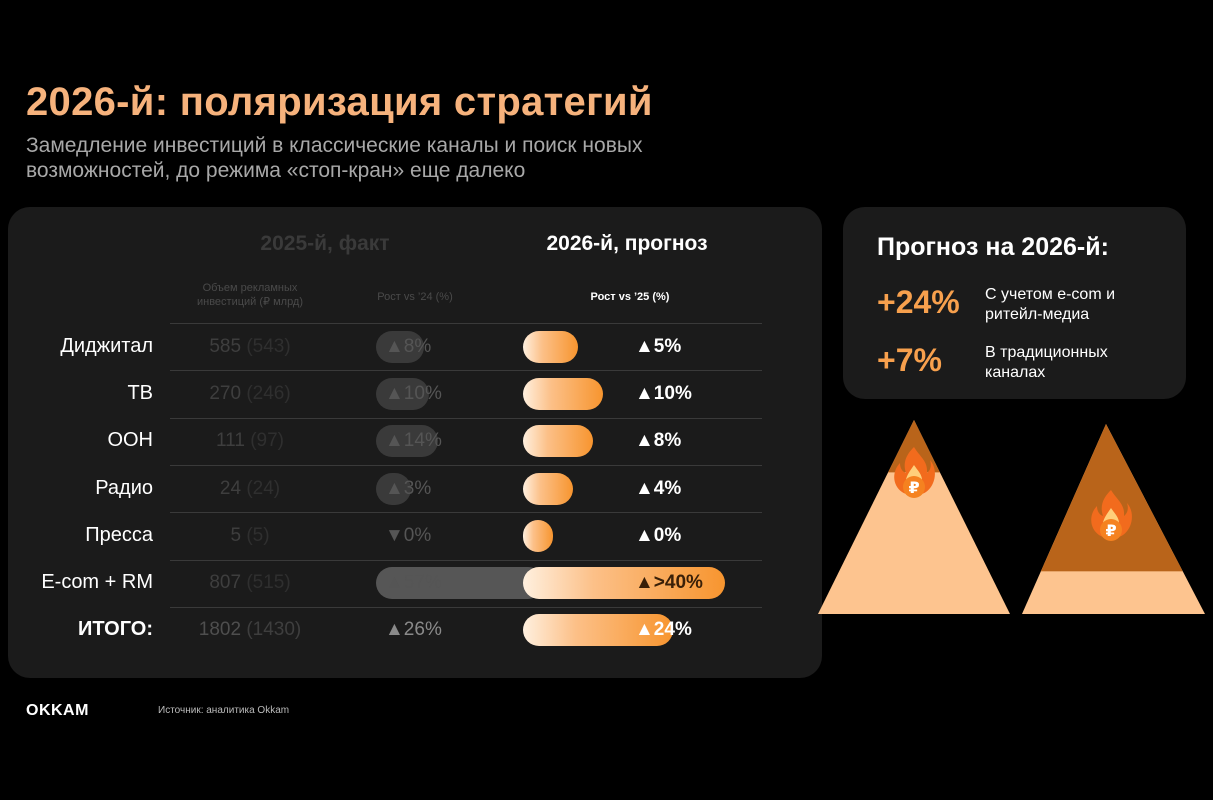 The image size is (1213, 800). What do you see at coordinates (258, 535) in the screenshot?
I see `volume-2024: (5)` at bounding box center [258, 535].